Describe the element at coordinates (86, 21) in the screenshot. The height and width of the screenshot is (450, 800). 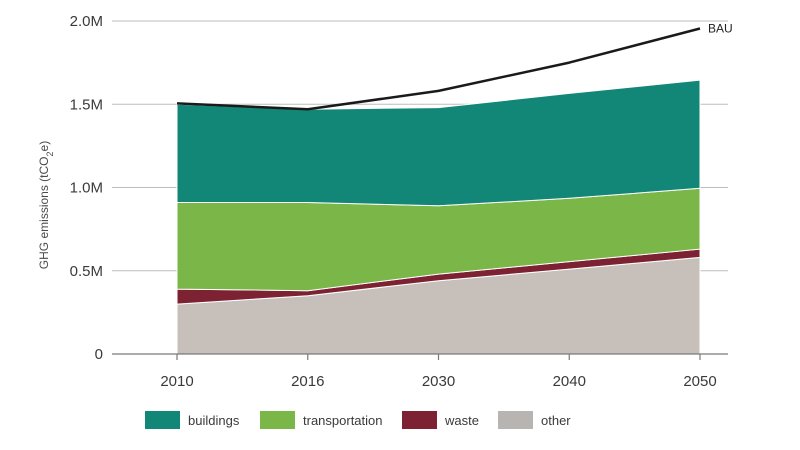
I see `y-tick-label: 2.0M` at that location.